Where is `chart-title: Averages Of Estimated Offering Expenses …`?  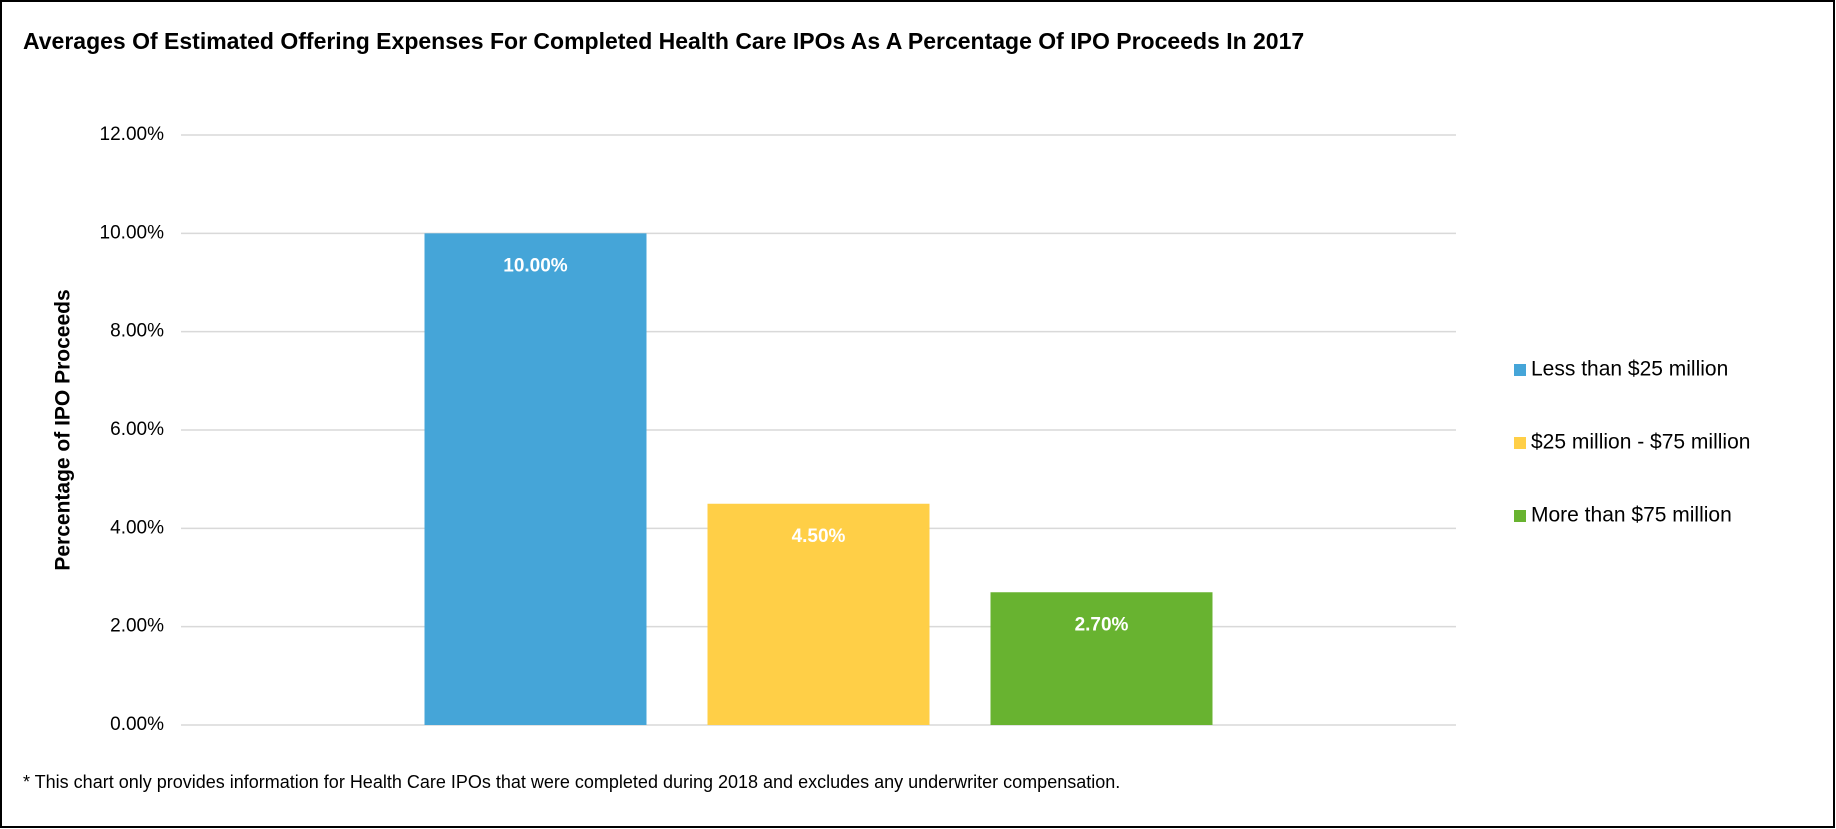
chart-title: Averages Of Estimated Offering Expenses … is located at coordinates (663, 41).